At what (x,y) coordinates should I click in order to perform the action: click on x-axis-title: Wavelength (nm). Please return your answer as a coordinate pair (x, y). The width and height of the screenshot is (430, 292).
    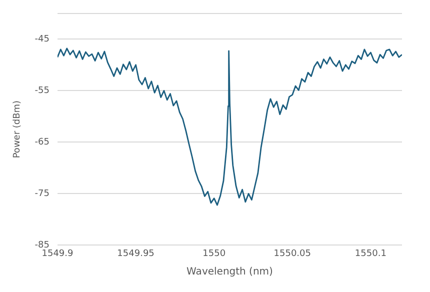
    Looking at the image, I should click on (230, 272).